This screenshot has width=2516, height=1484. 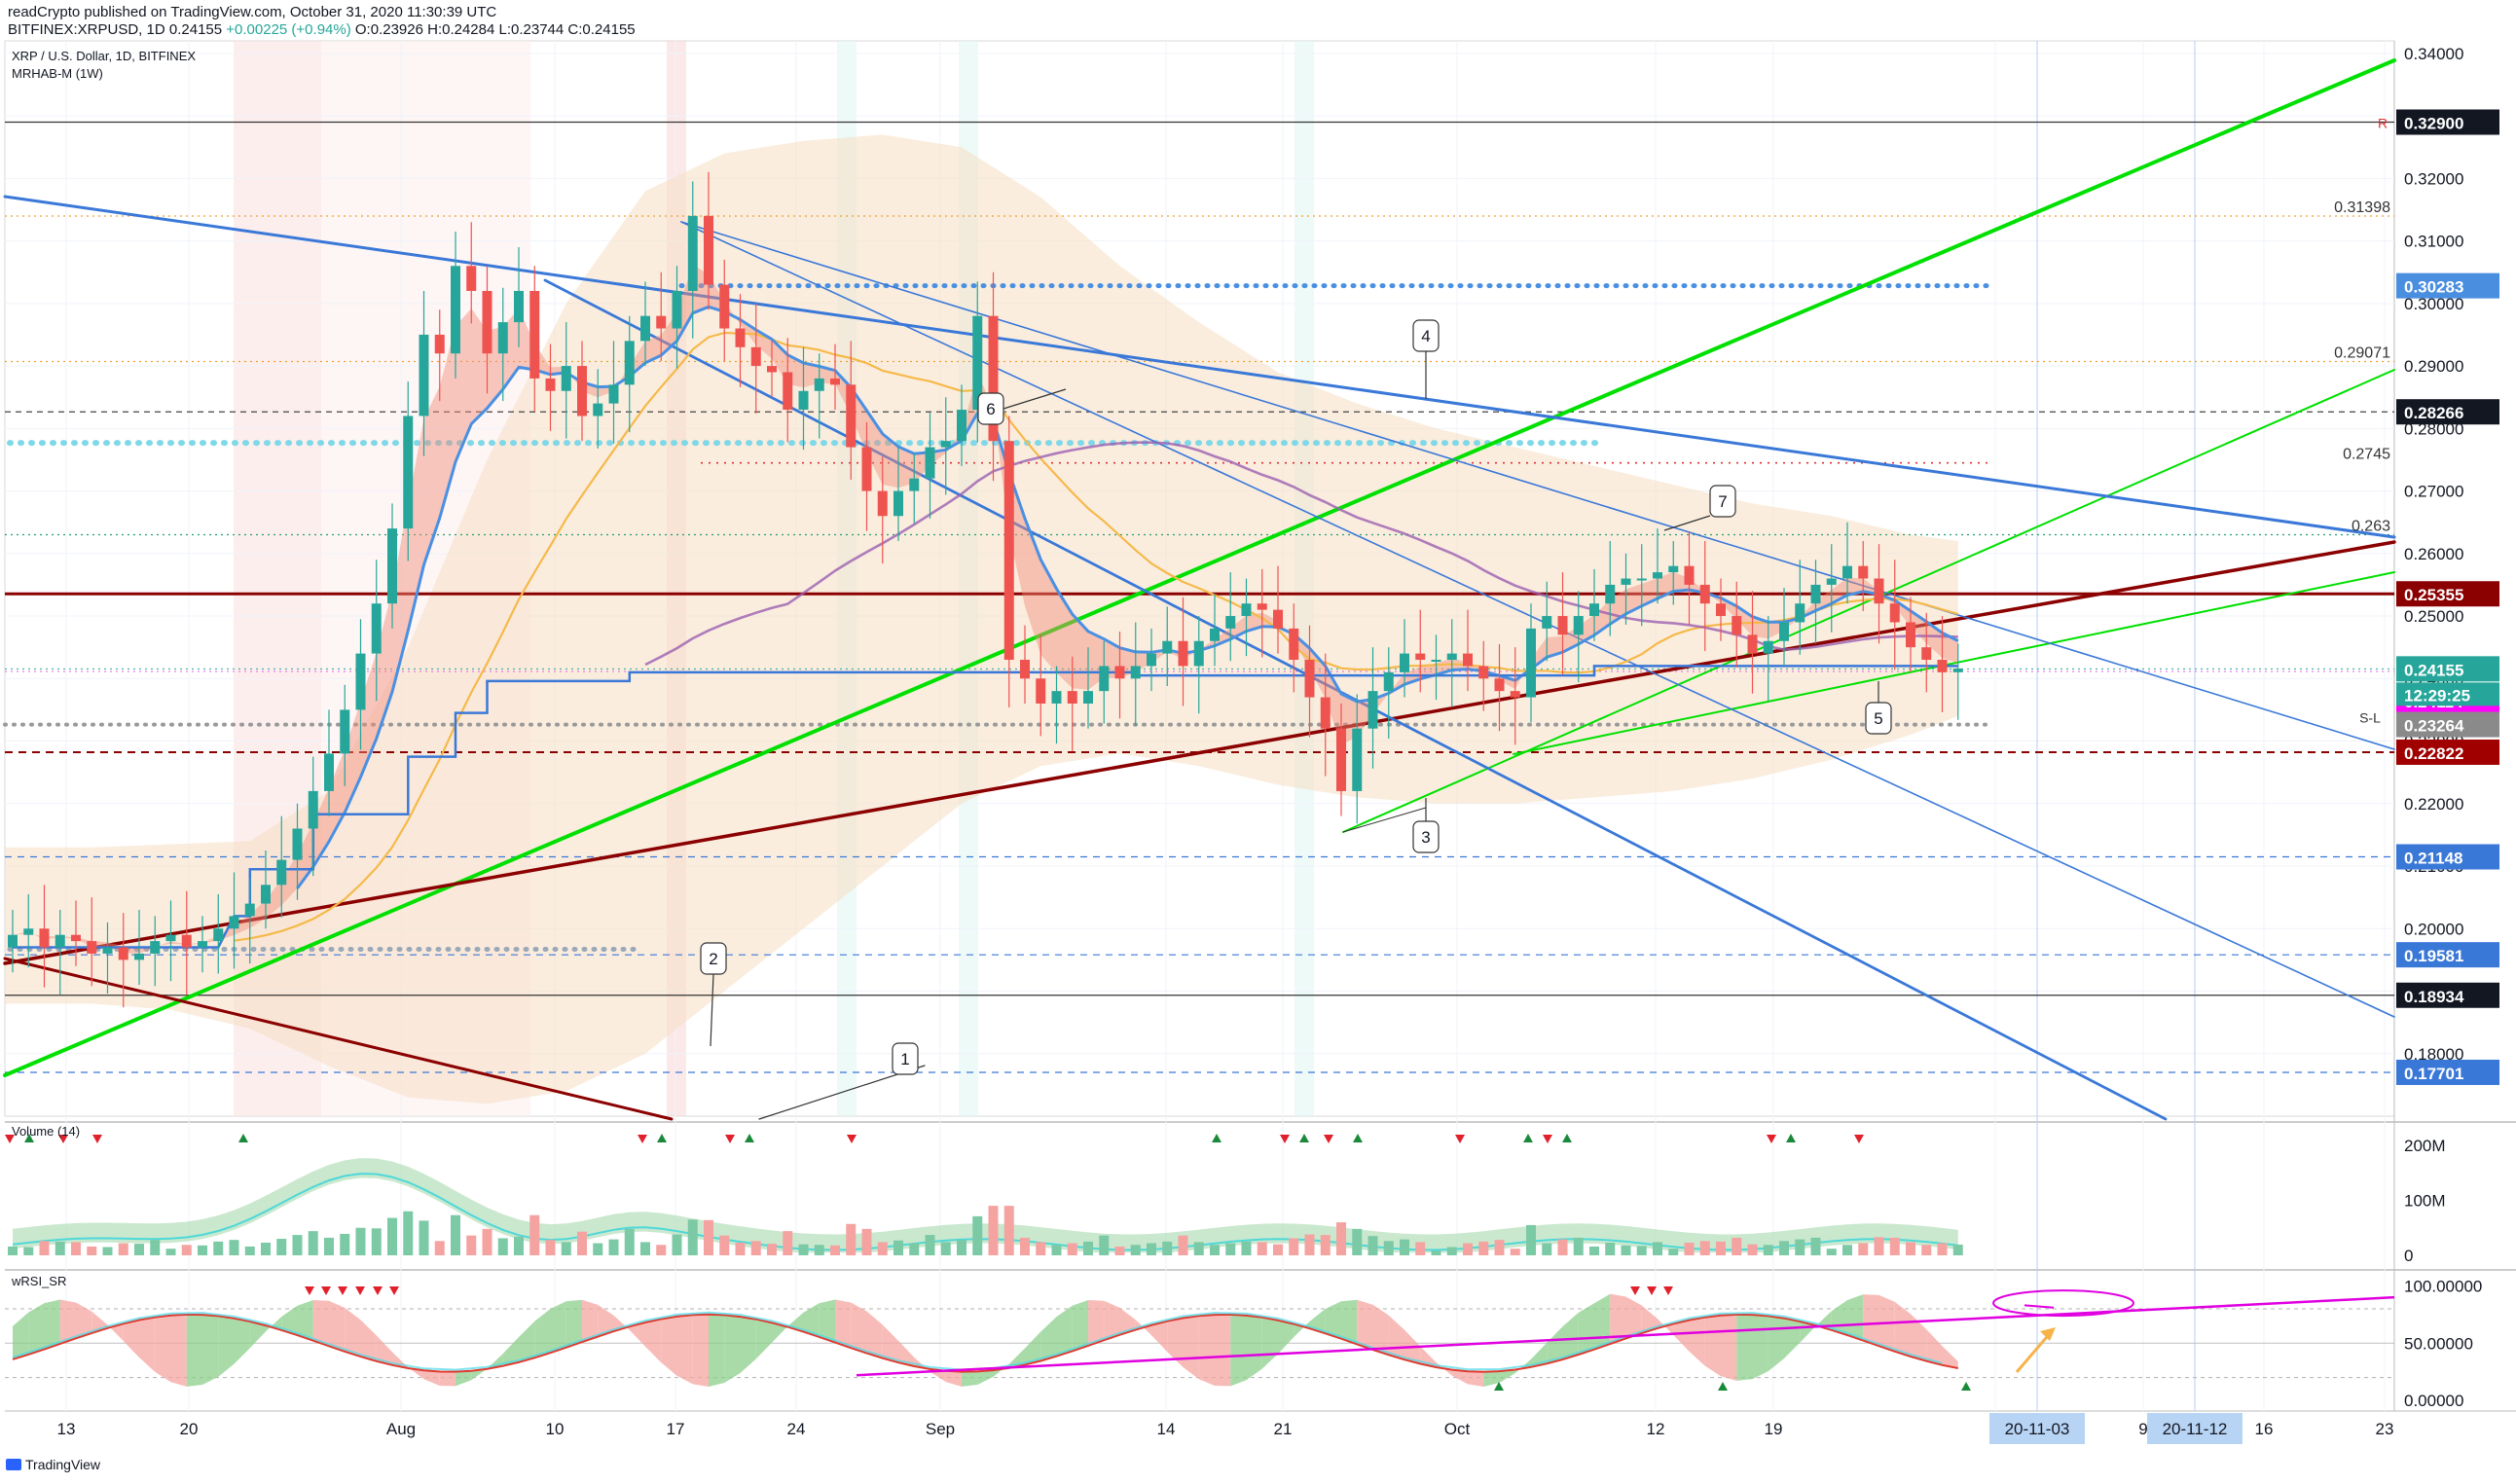 I want to click on rsi-signal-up, so click(x=1723, y=1386).